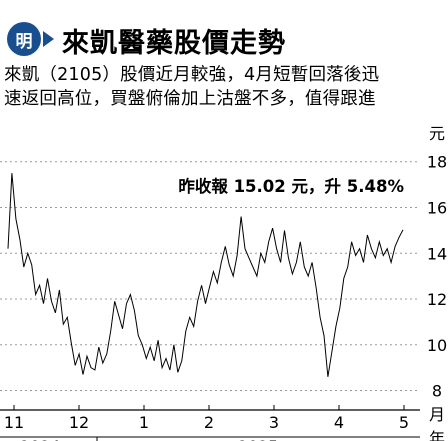 This screenshot has width=448, height=441. I want to click on year-label: 2025, so click(258, 439).